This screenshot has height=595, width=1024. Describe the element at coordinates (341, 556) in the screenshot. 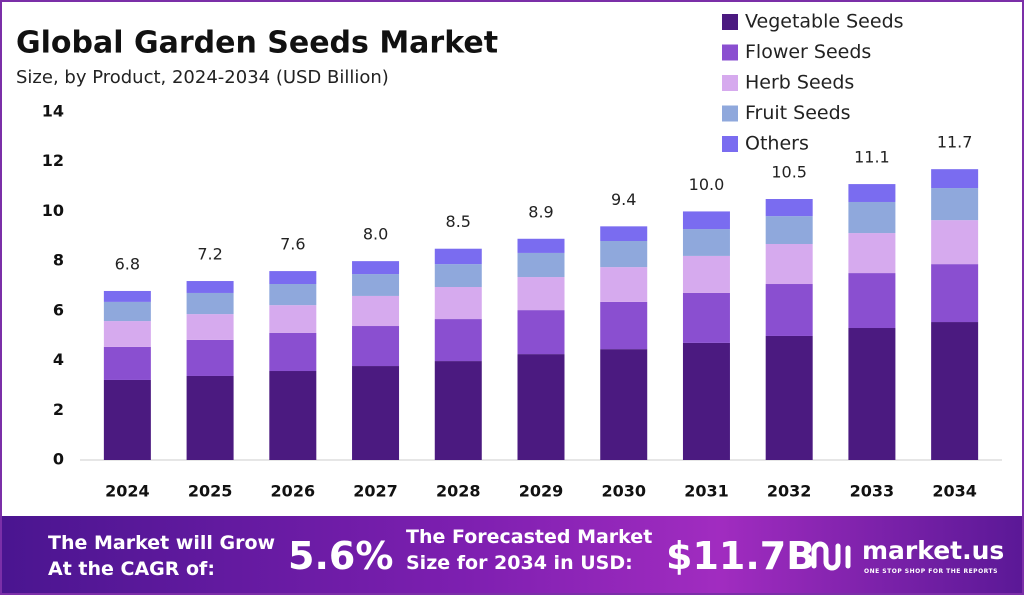

I see `cagr-value: 5.6%` at that location.